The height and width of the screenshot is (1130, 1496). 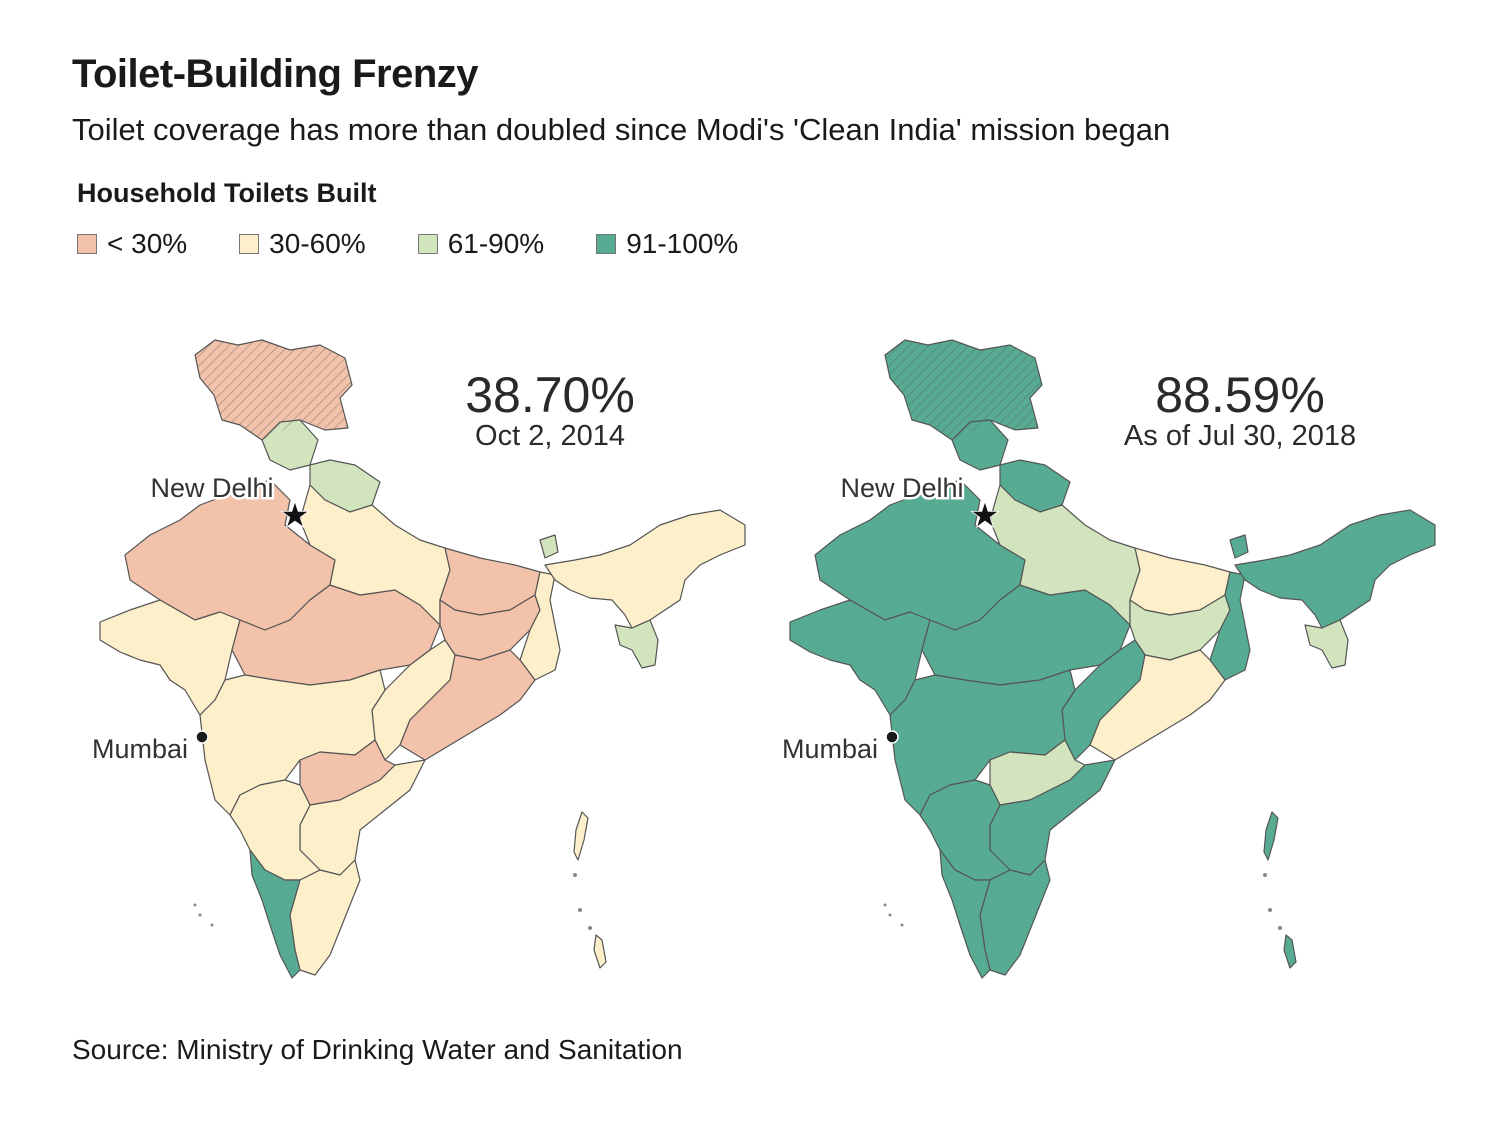 I want to click on headline-date: Oct 2, 2014, so click(x=550, y=436).